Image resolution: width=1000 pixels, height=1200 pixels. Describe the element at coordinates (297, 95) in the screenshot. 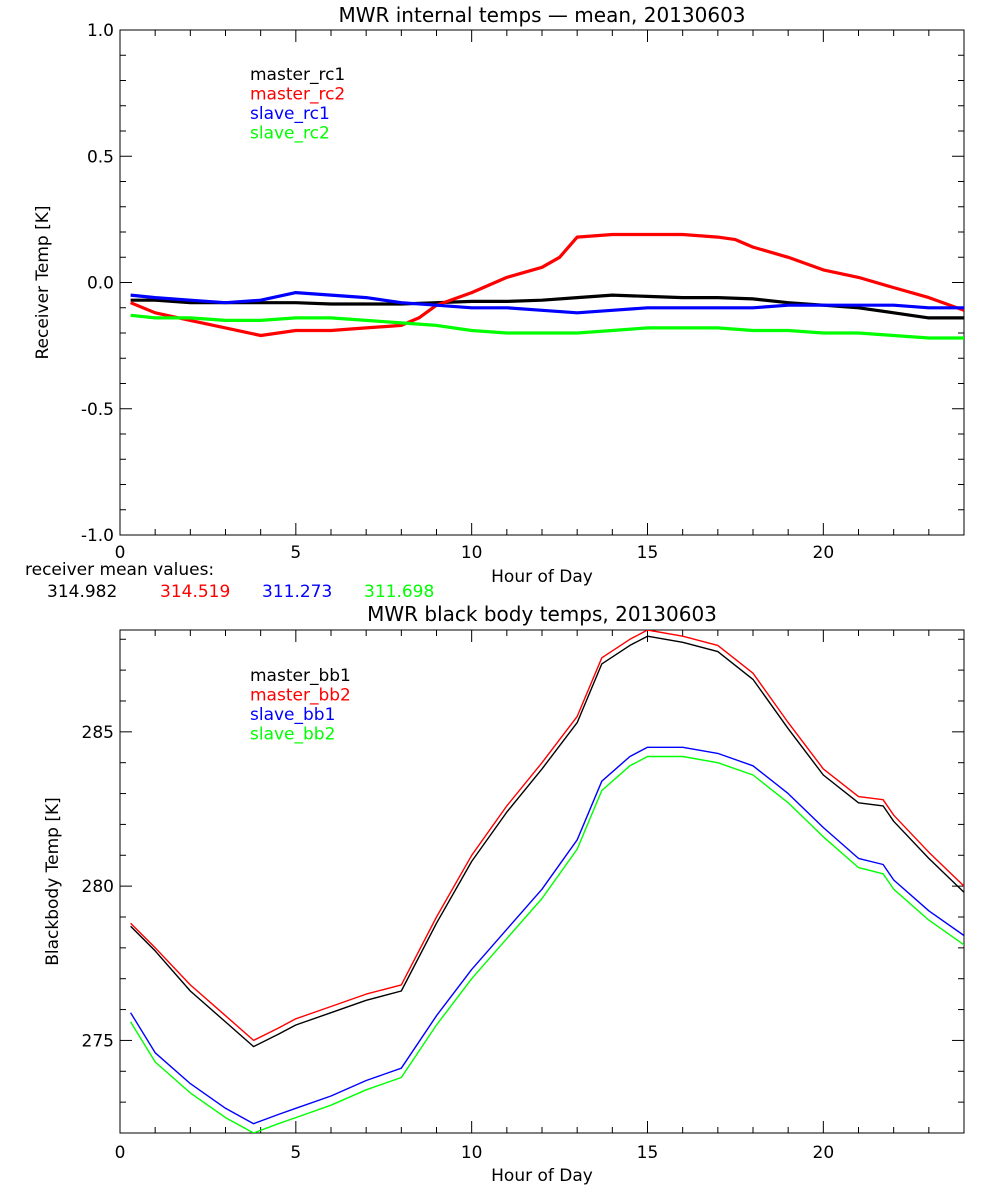

I see `legend-entry-master-rc2: master_rc2` at that location.